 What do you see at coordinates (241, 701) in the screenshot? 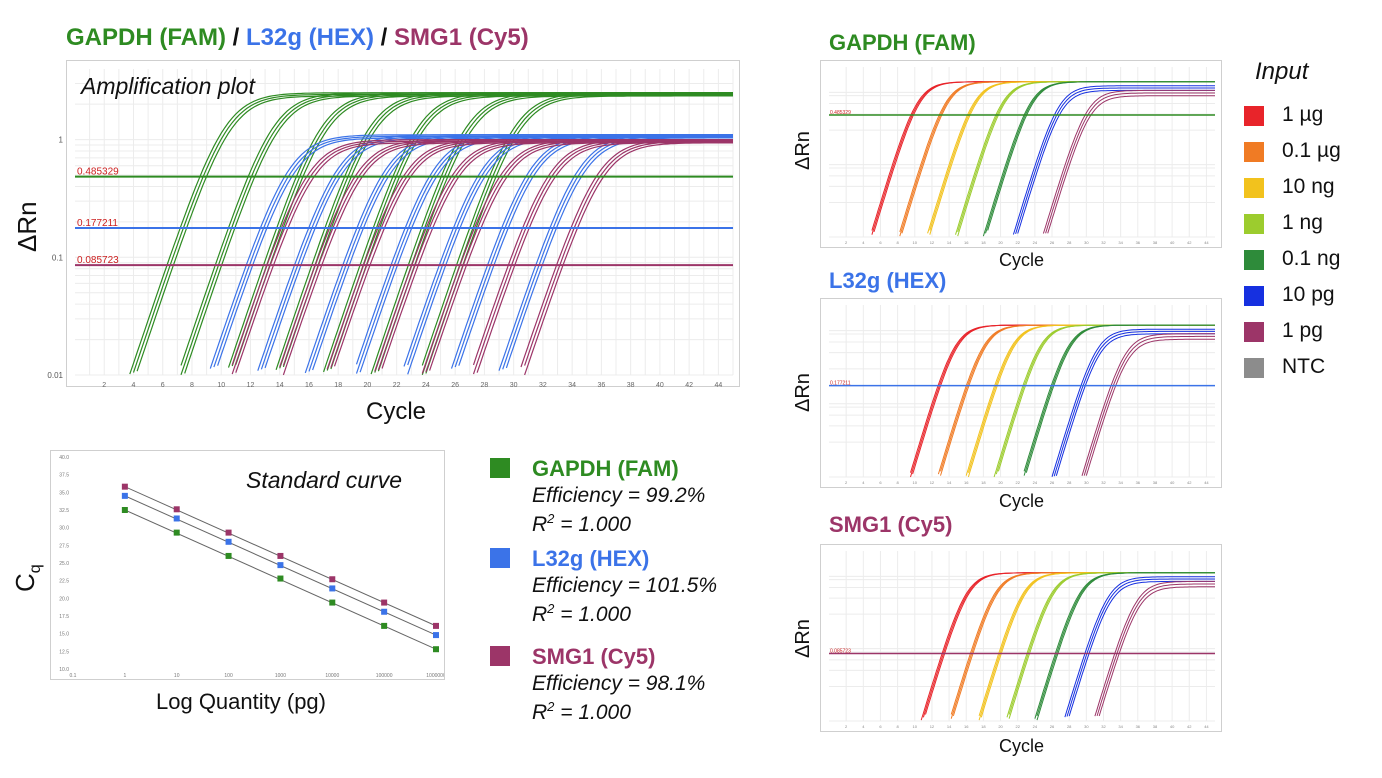
I see `standard-curve-x-label: Log Quantity (pg)` at bounding box center [241, 701].